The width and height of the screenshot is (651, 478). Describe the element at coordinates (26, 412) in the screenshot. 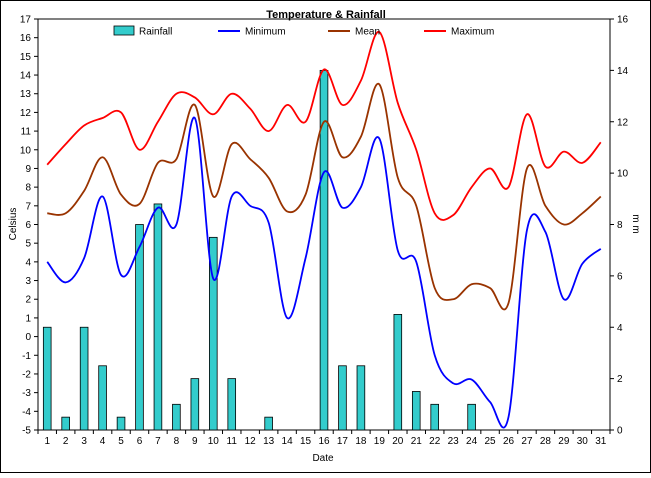

I see `y-left-tick-label: -4` at that location.